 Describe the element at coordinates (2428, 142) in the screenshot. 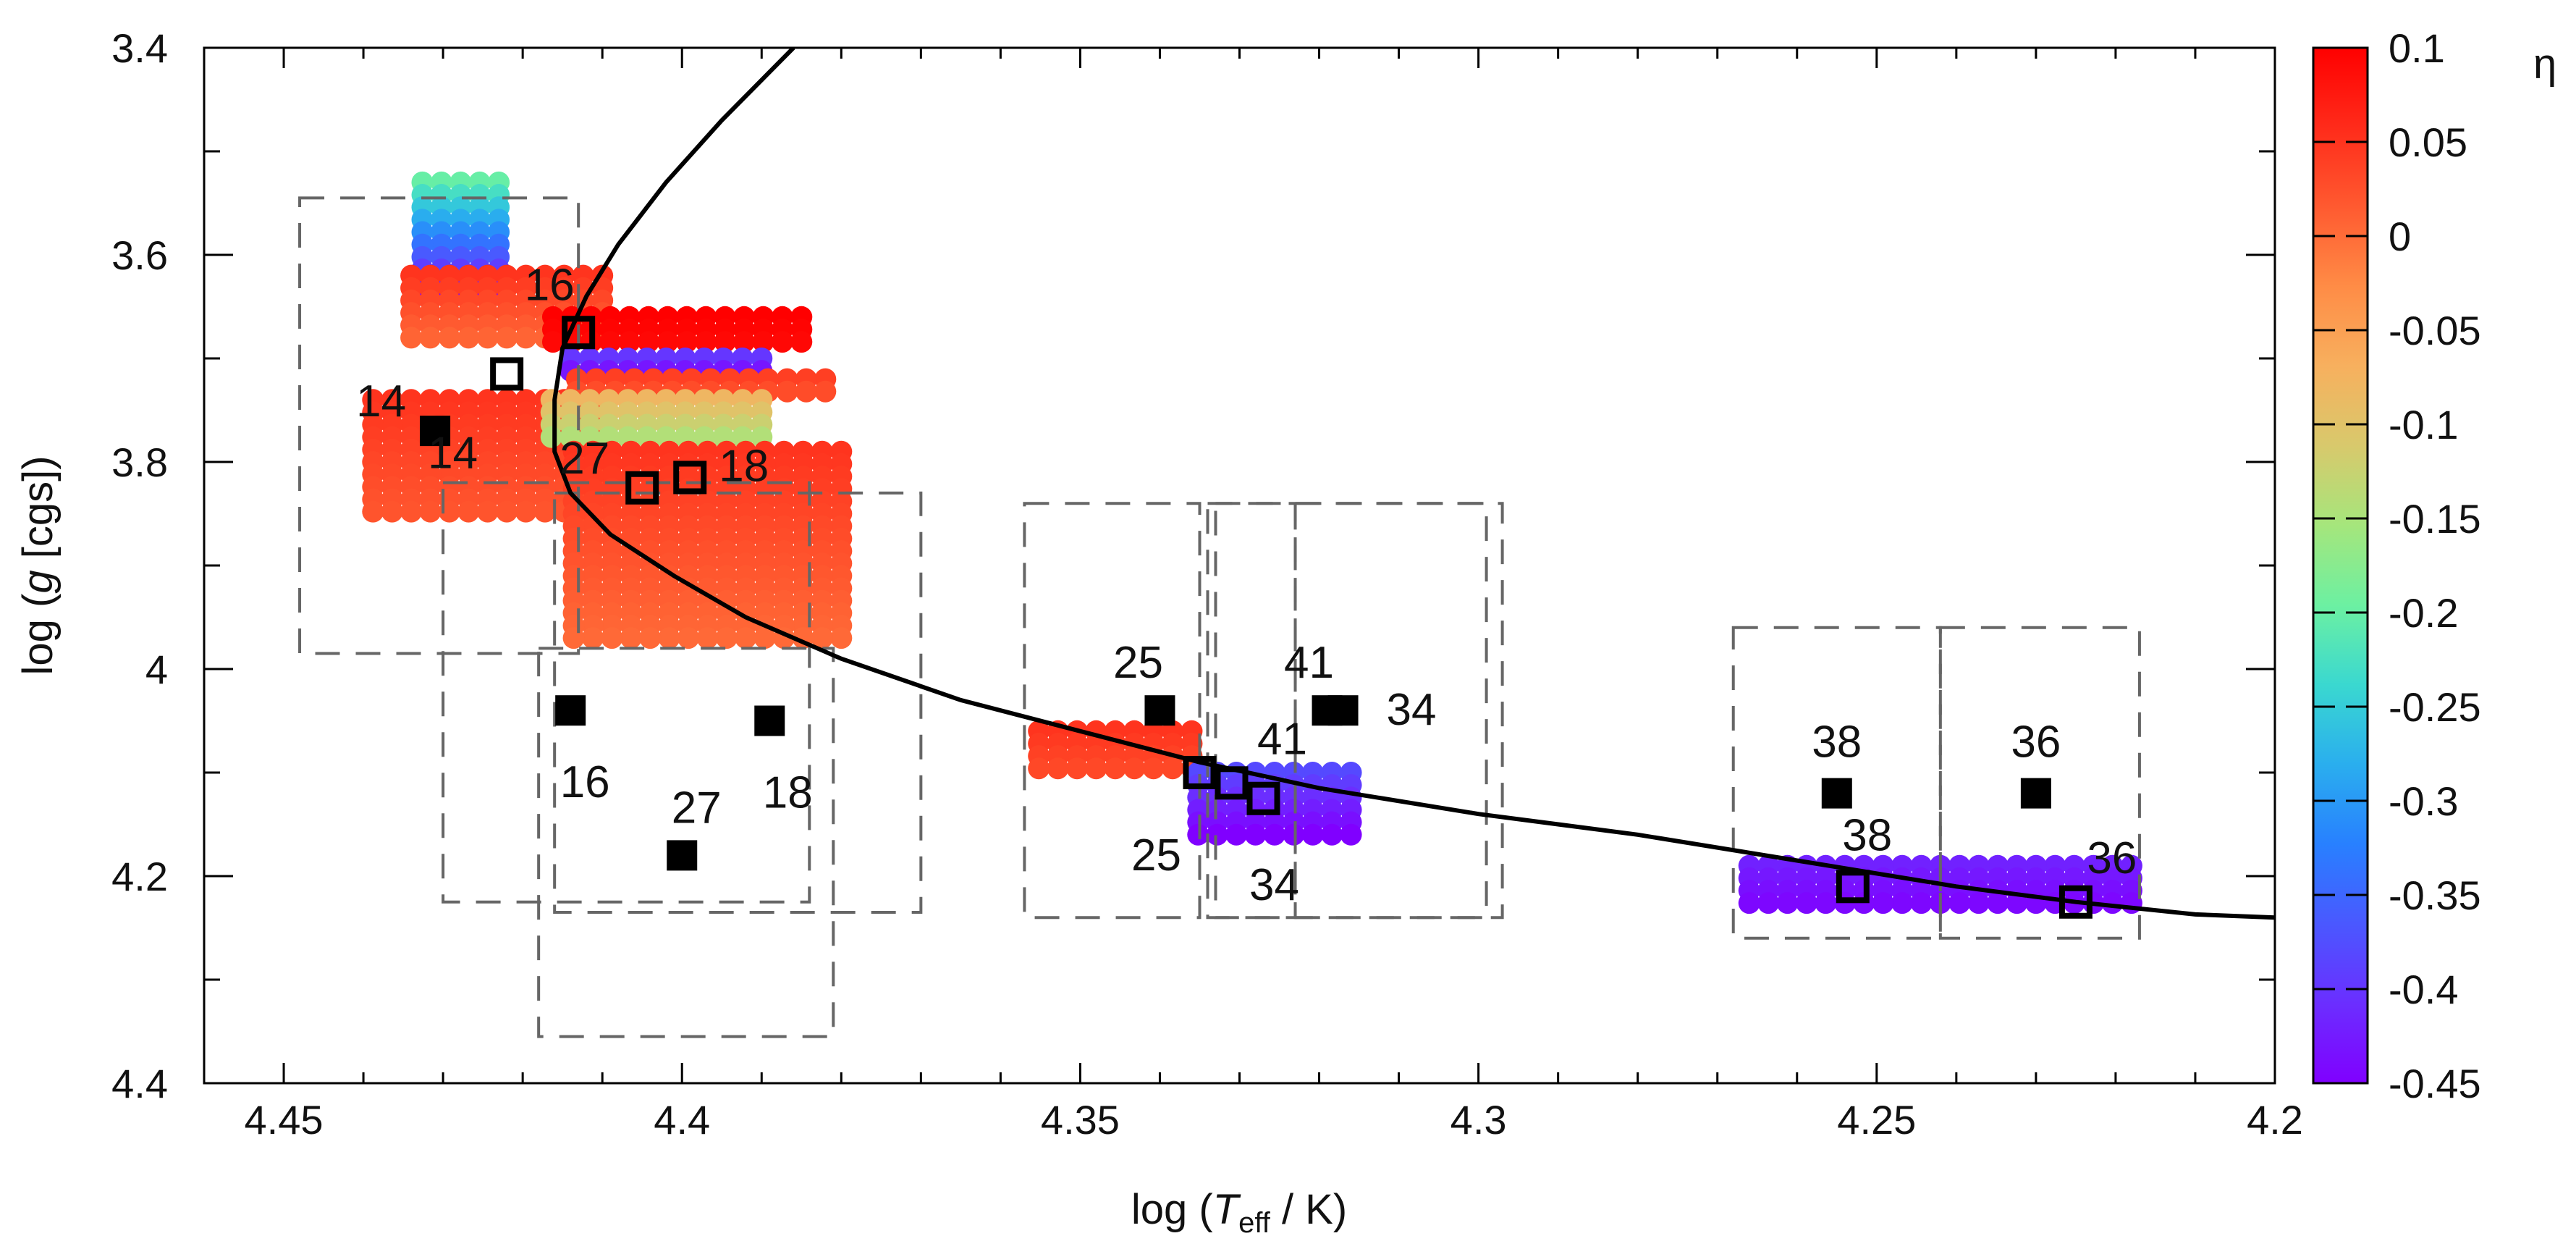

I see `colorbar-tick-label: 0.05` at that location.